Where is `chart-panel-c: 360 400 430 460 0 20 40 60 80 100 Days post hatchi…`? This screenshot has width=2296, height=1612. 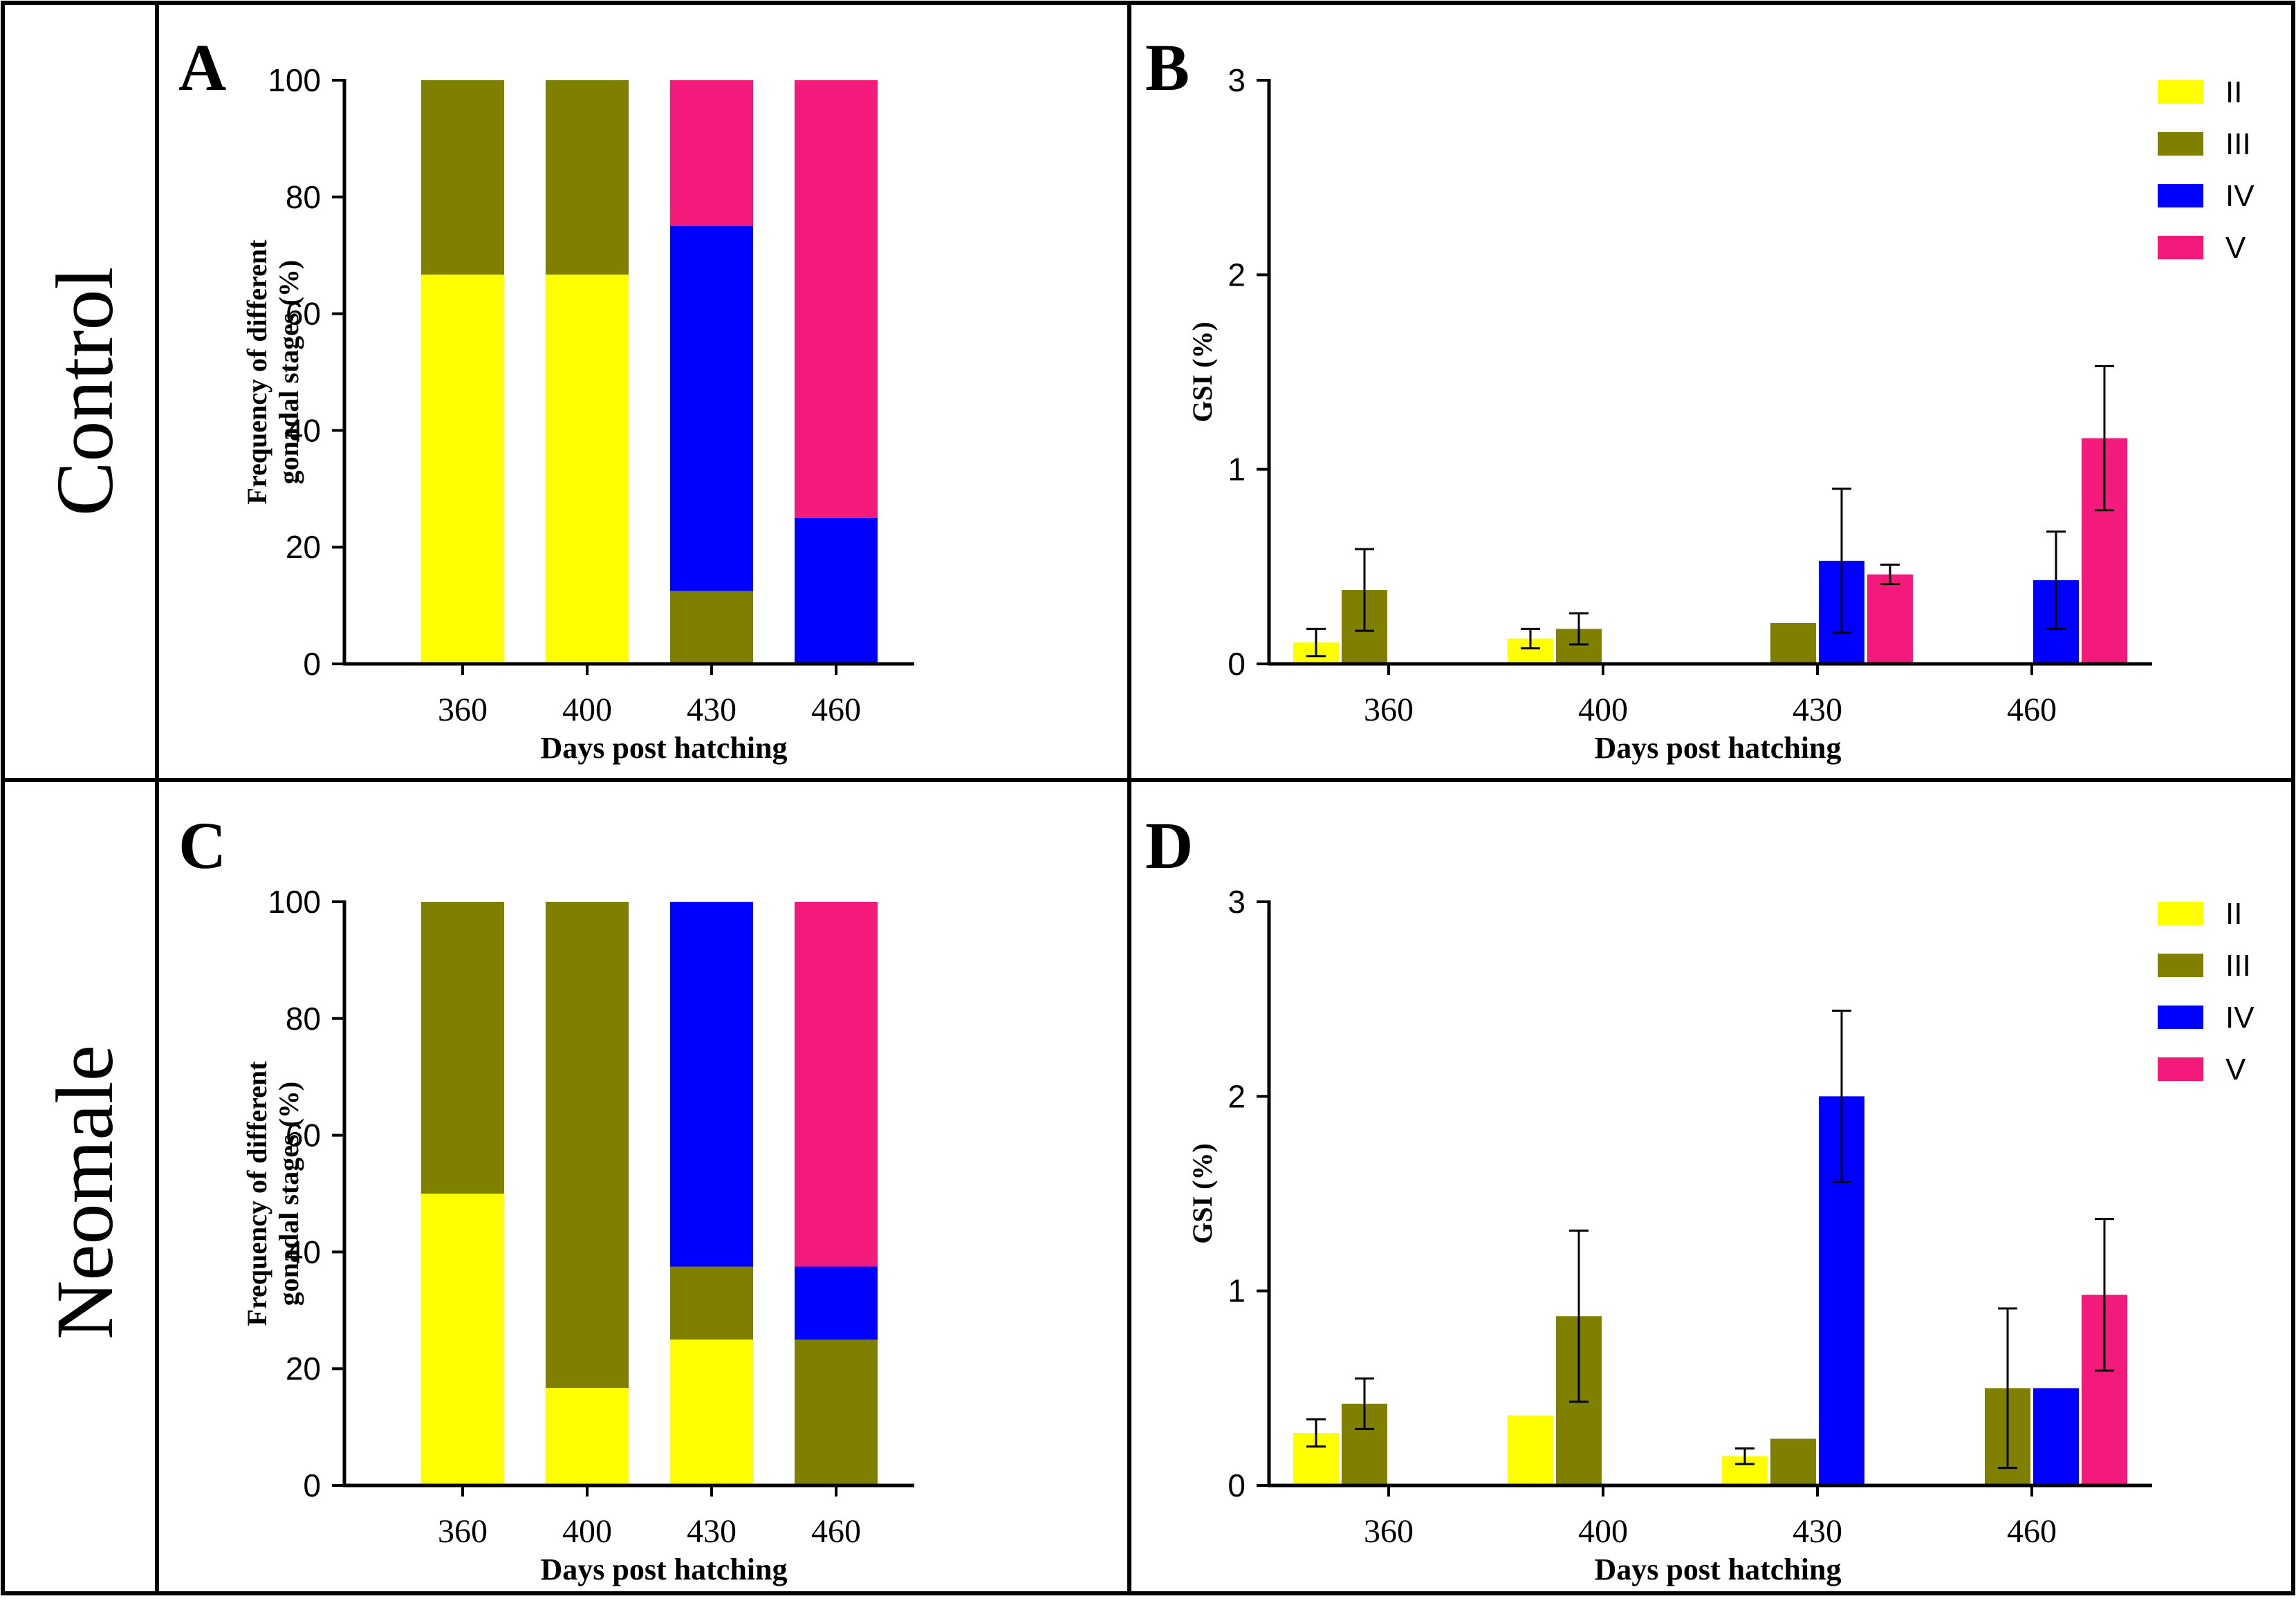 chart-panel-c: 360 400 430 460 0 20 40 60 80 100 Days post hatchi… is located at coordinates (578, 1235).